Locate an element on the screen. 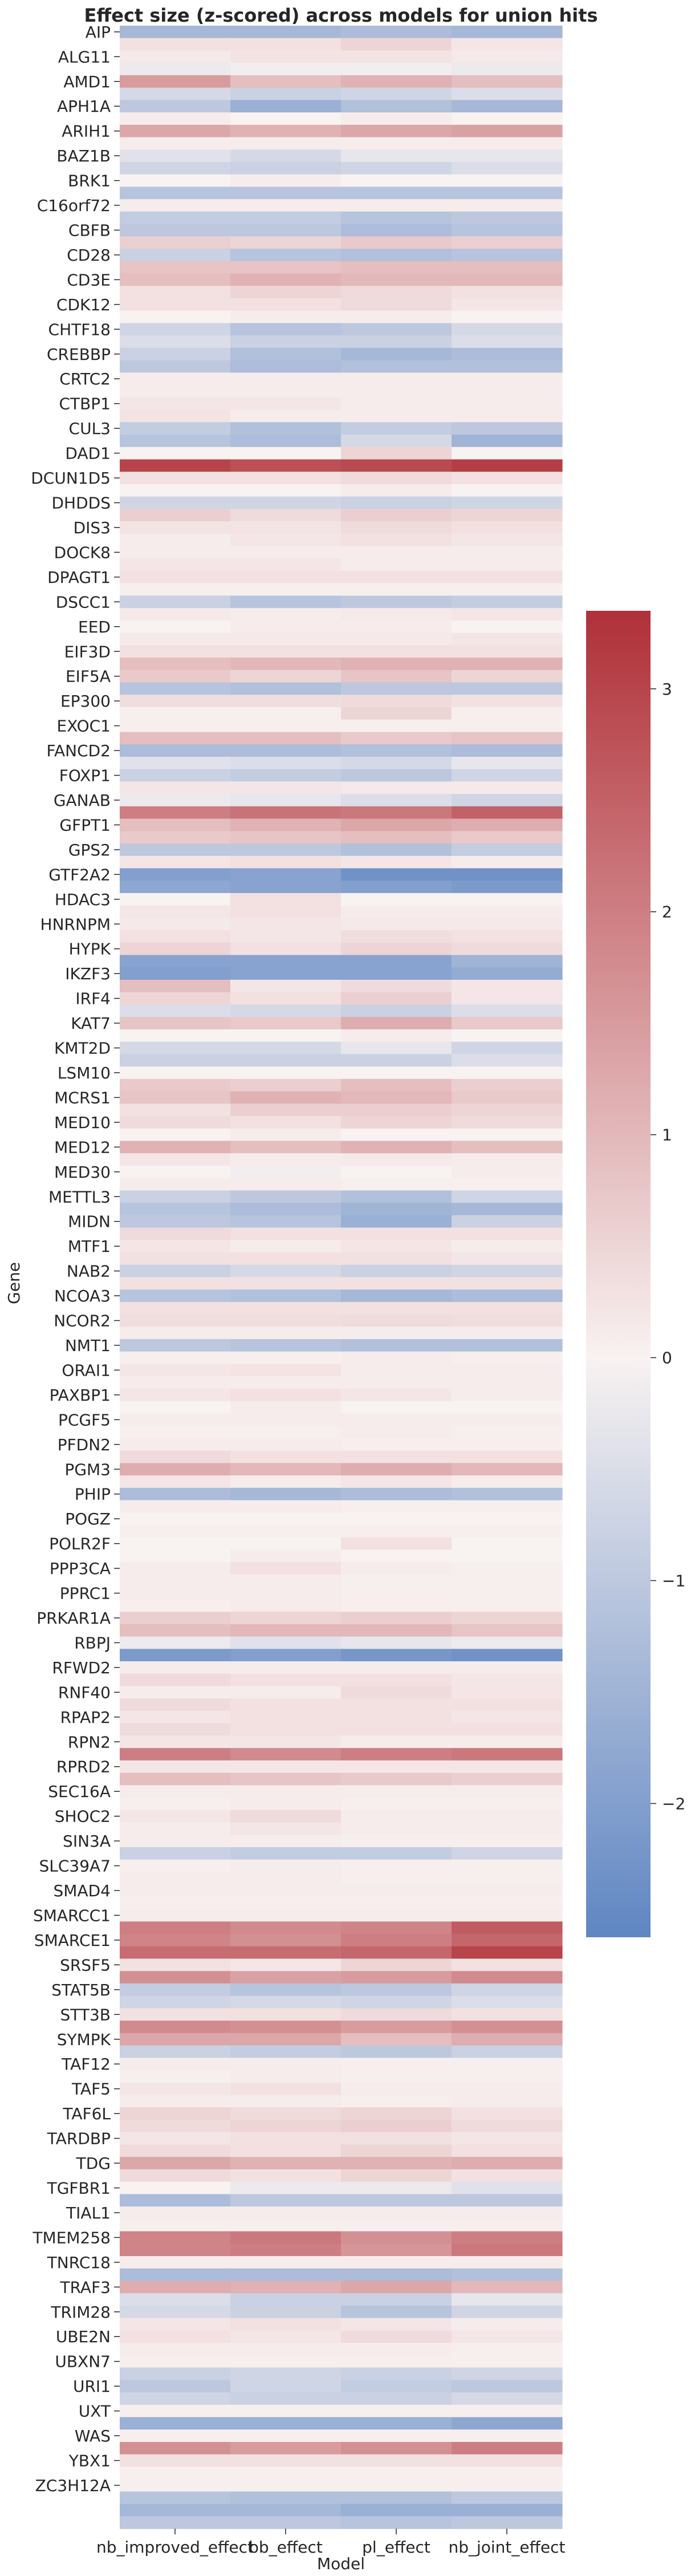  gene-label: SMAD4 is located at coordinates (82, 1890).